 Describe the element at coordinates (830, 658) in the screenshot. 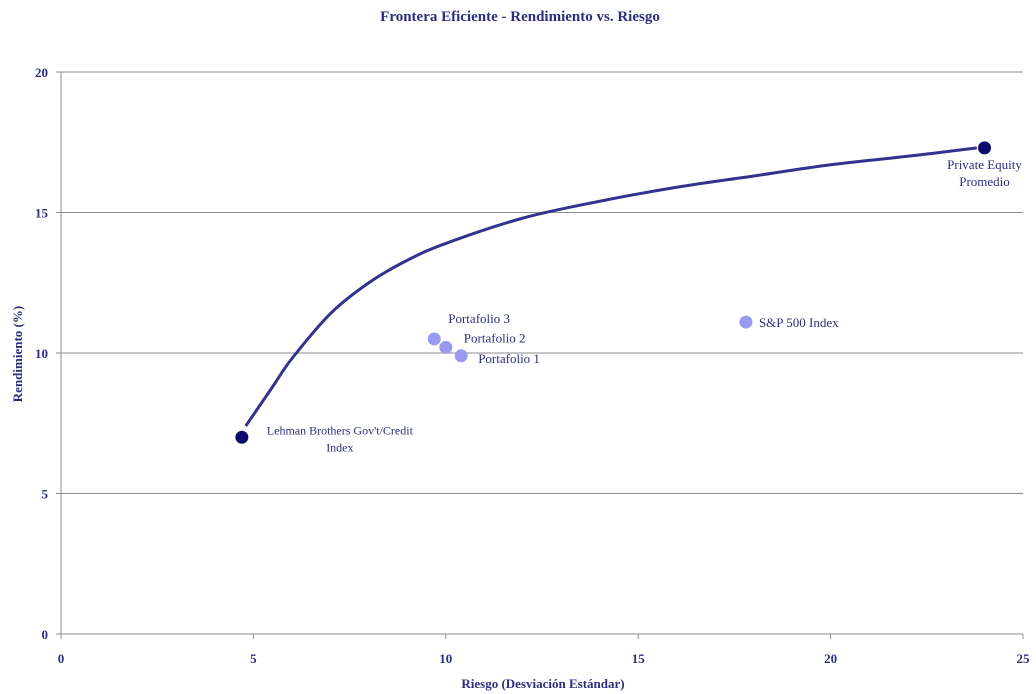

I see `x-tick-label: 20` at that location.